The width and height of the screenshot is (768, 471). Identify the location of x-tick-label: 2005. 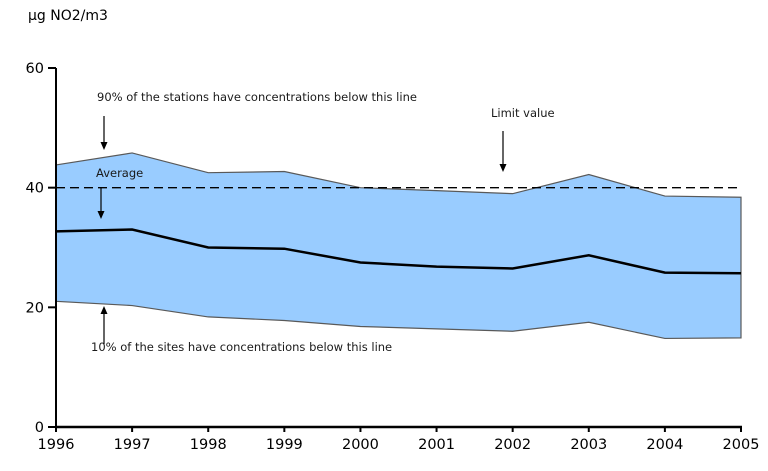
(741, 445).